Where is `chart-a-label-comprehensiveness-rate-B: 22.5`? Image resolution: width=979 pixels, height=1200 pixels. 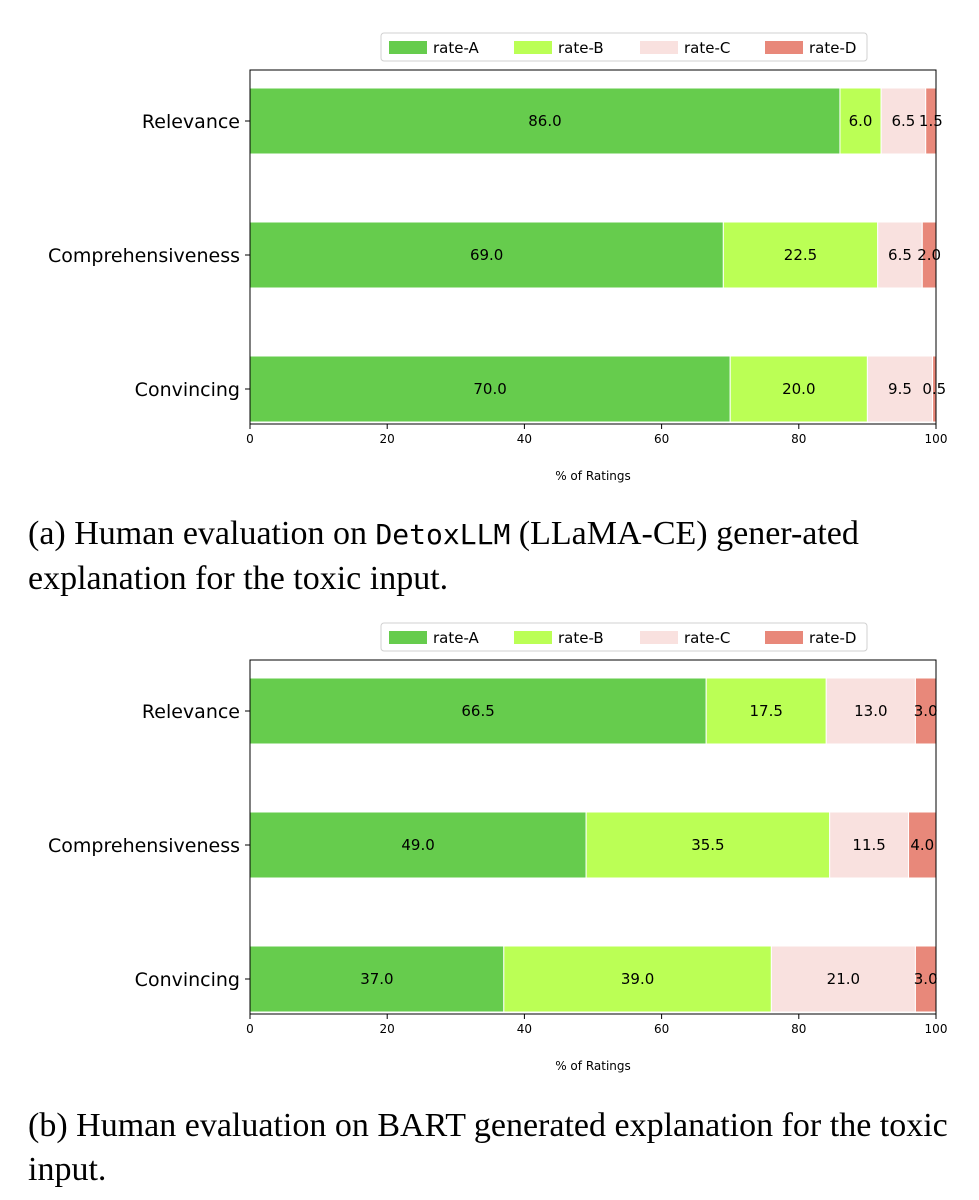 chart-a-label-comprehensiveness-rate-B: 22.5 is located at coordinates (800, 255).